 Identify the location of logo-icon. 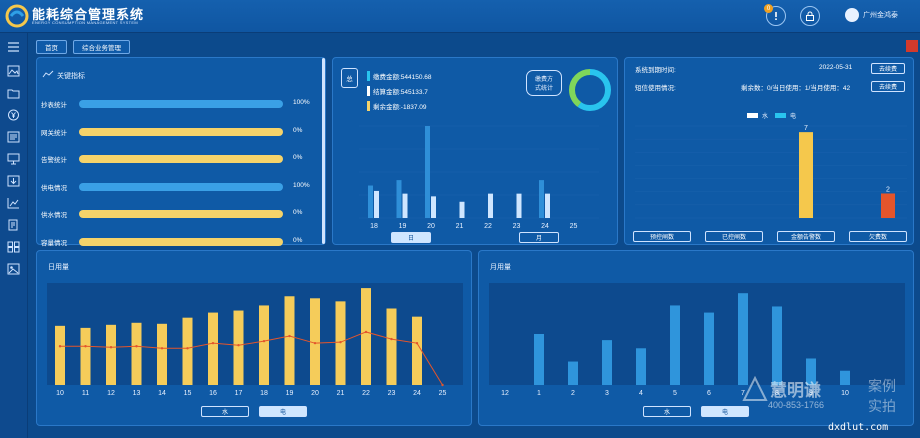
(17, 16).